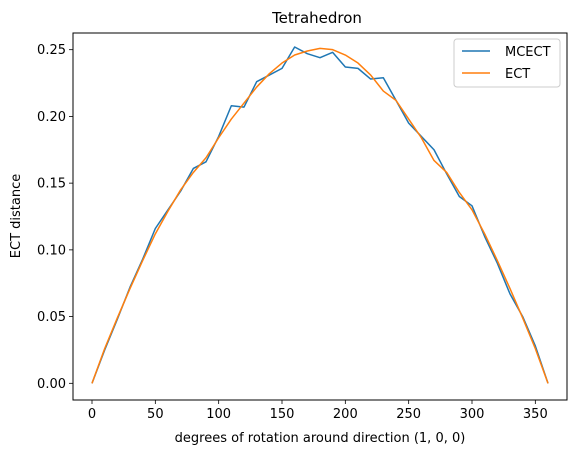  What do you see at coordinates (155, 414) in the screenshot?
I see `x-tick-label: 50` at bounding box center [155, 414].